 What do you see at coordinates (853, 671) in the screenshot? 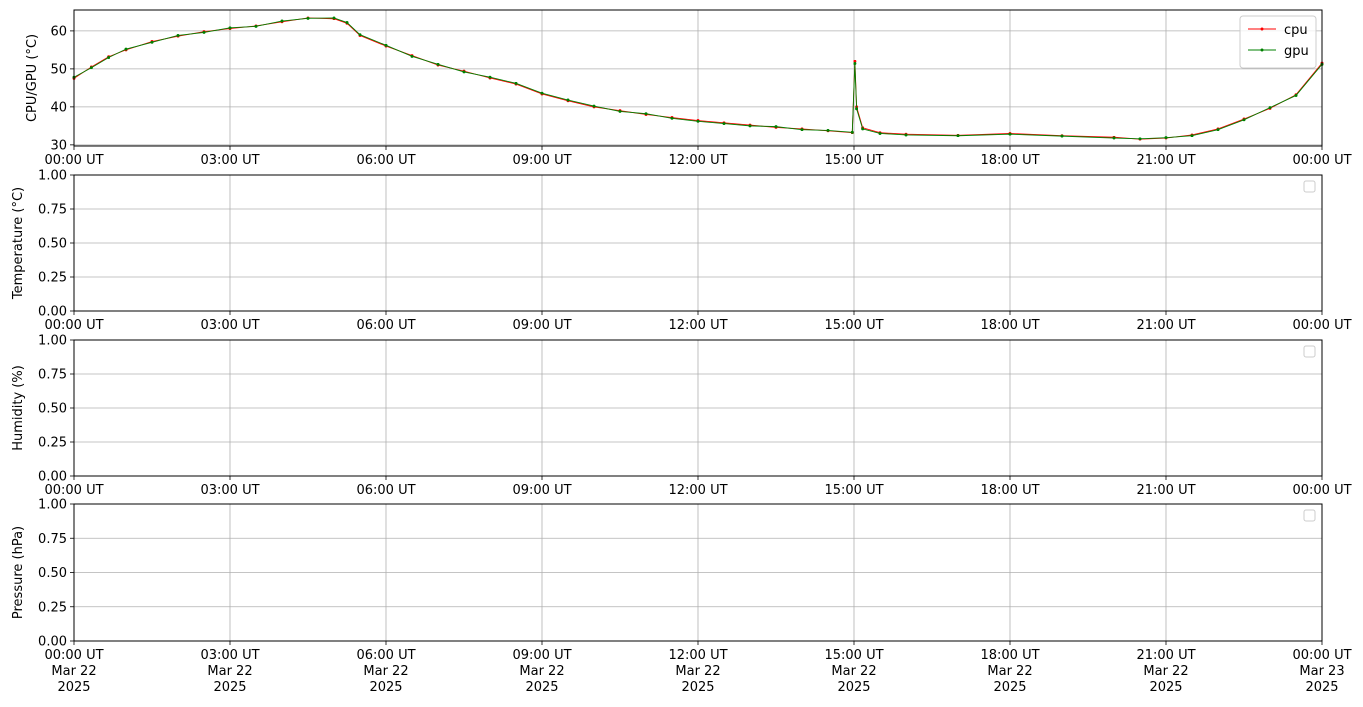
I see `x-tick-label: 15:00 UT Mar 22 2025` at bounding box center [853, 671].